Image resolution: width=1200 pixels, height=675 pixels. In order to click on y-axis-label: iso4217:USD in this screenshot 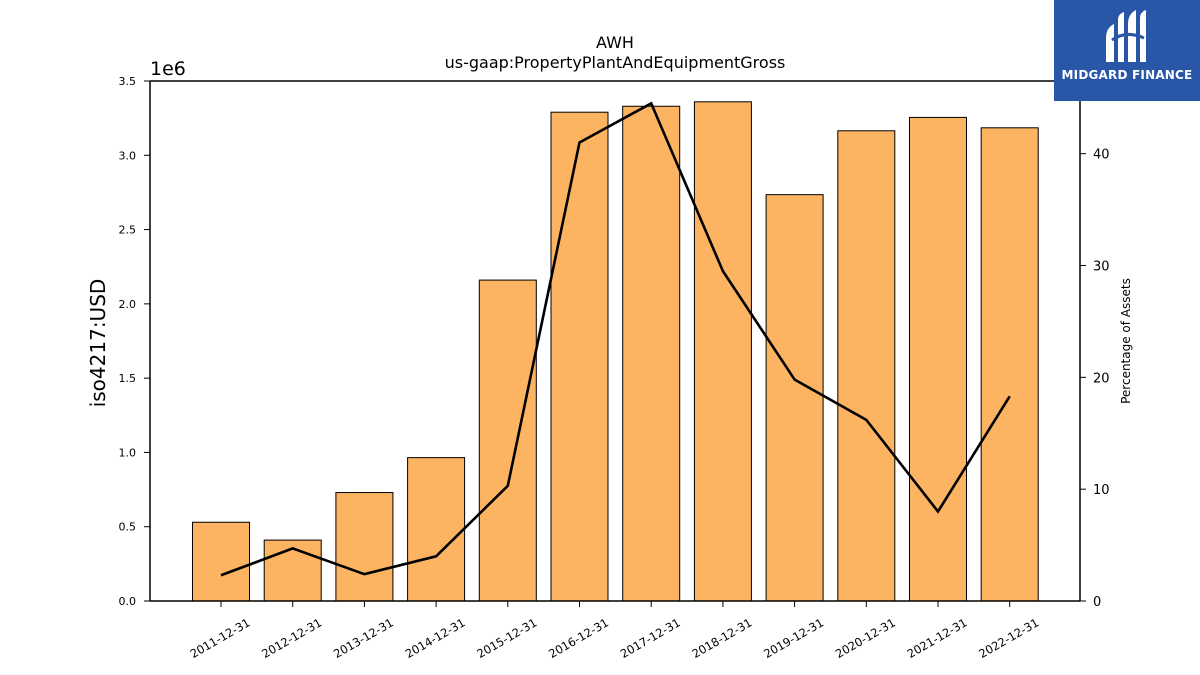, I will do `click(98, 343)`.